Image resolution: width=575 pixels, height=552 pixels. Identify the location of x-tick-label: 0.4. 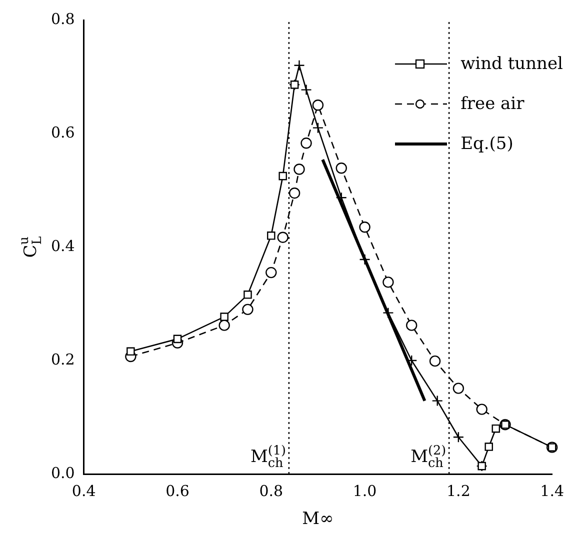
(84, 491).